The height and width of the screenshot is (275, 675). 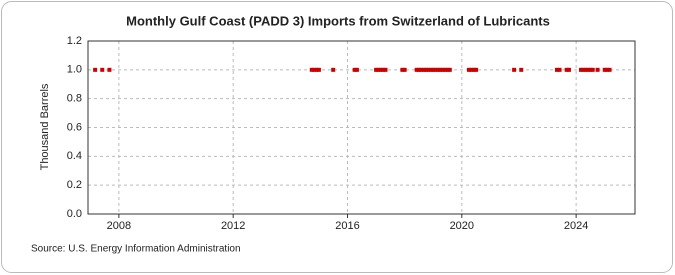 I want to click on y-tick-label: 1.2, so click(x=74, y=41).